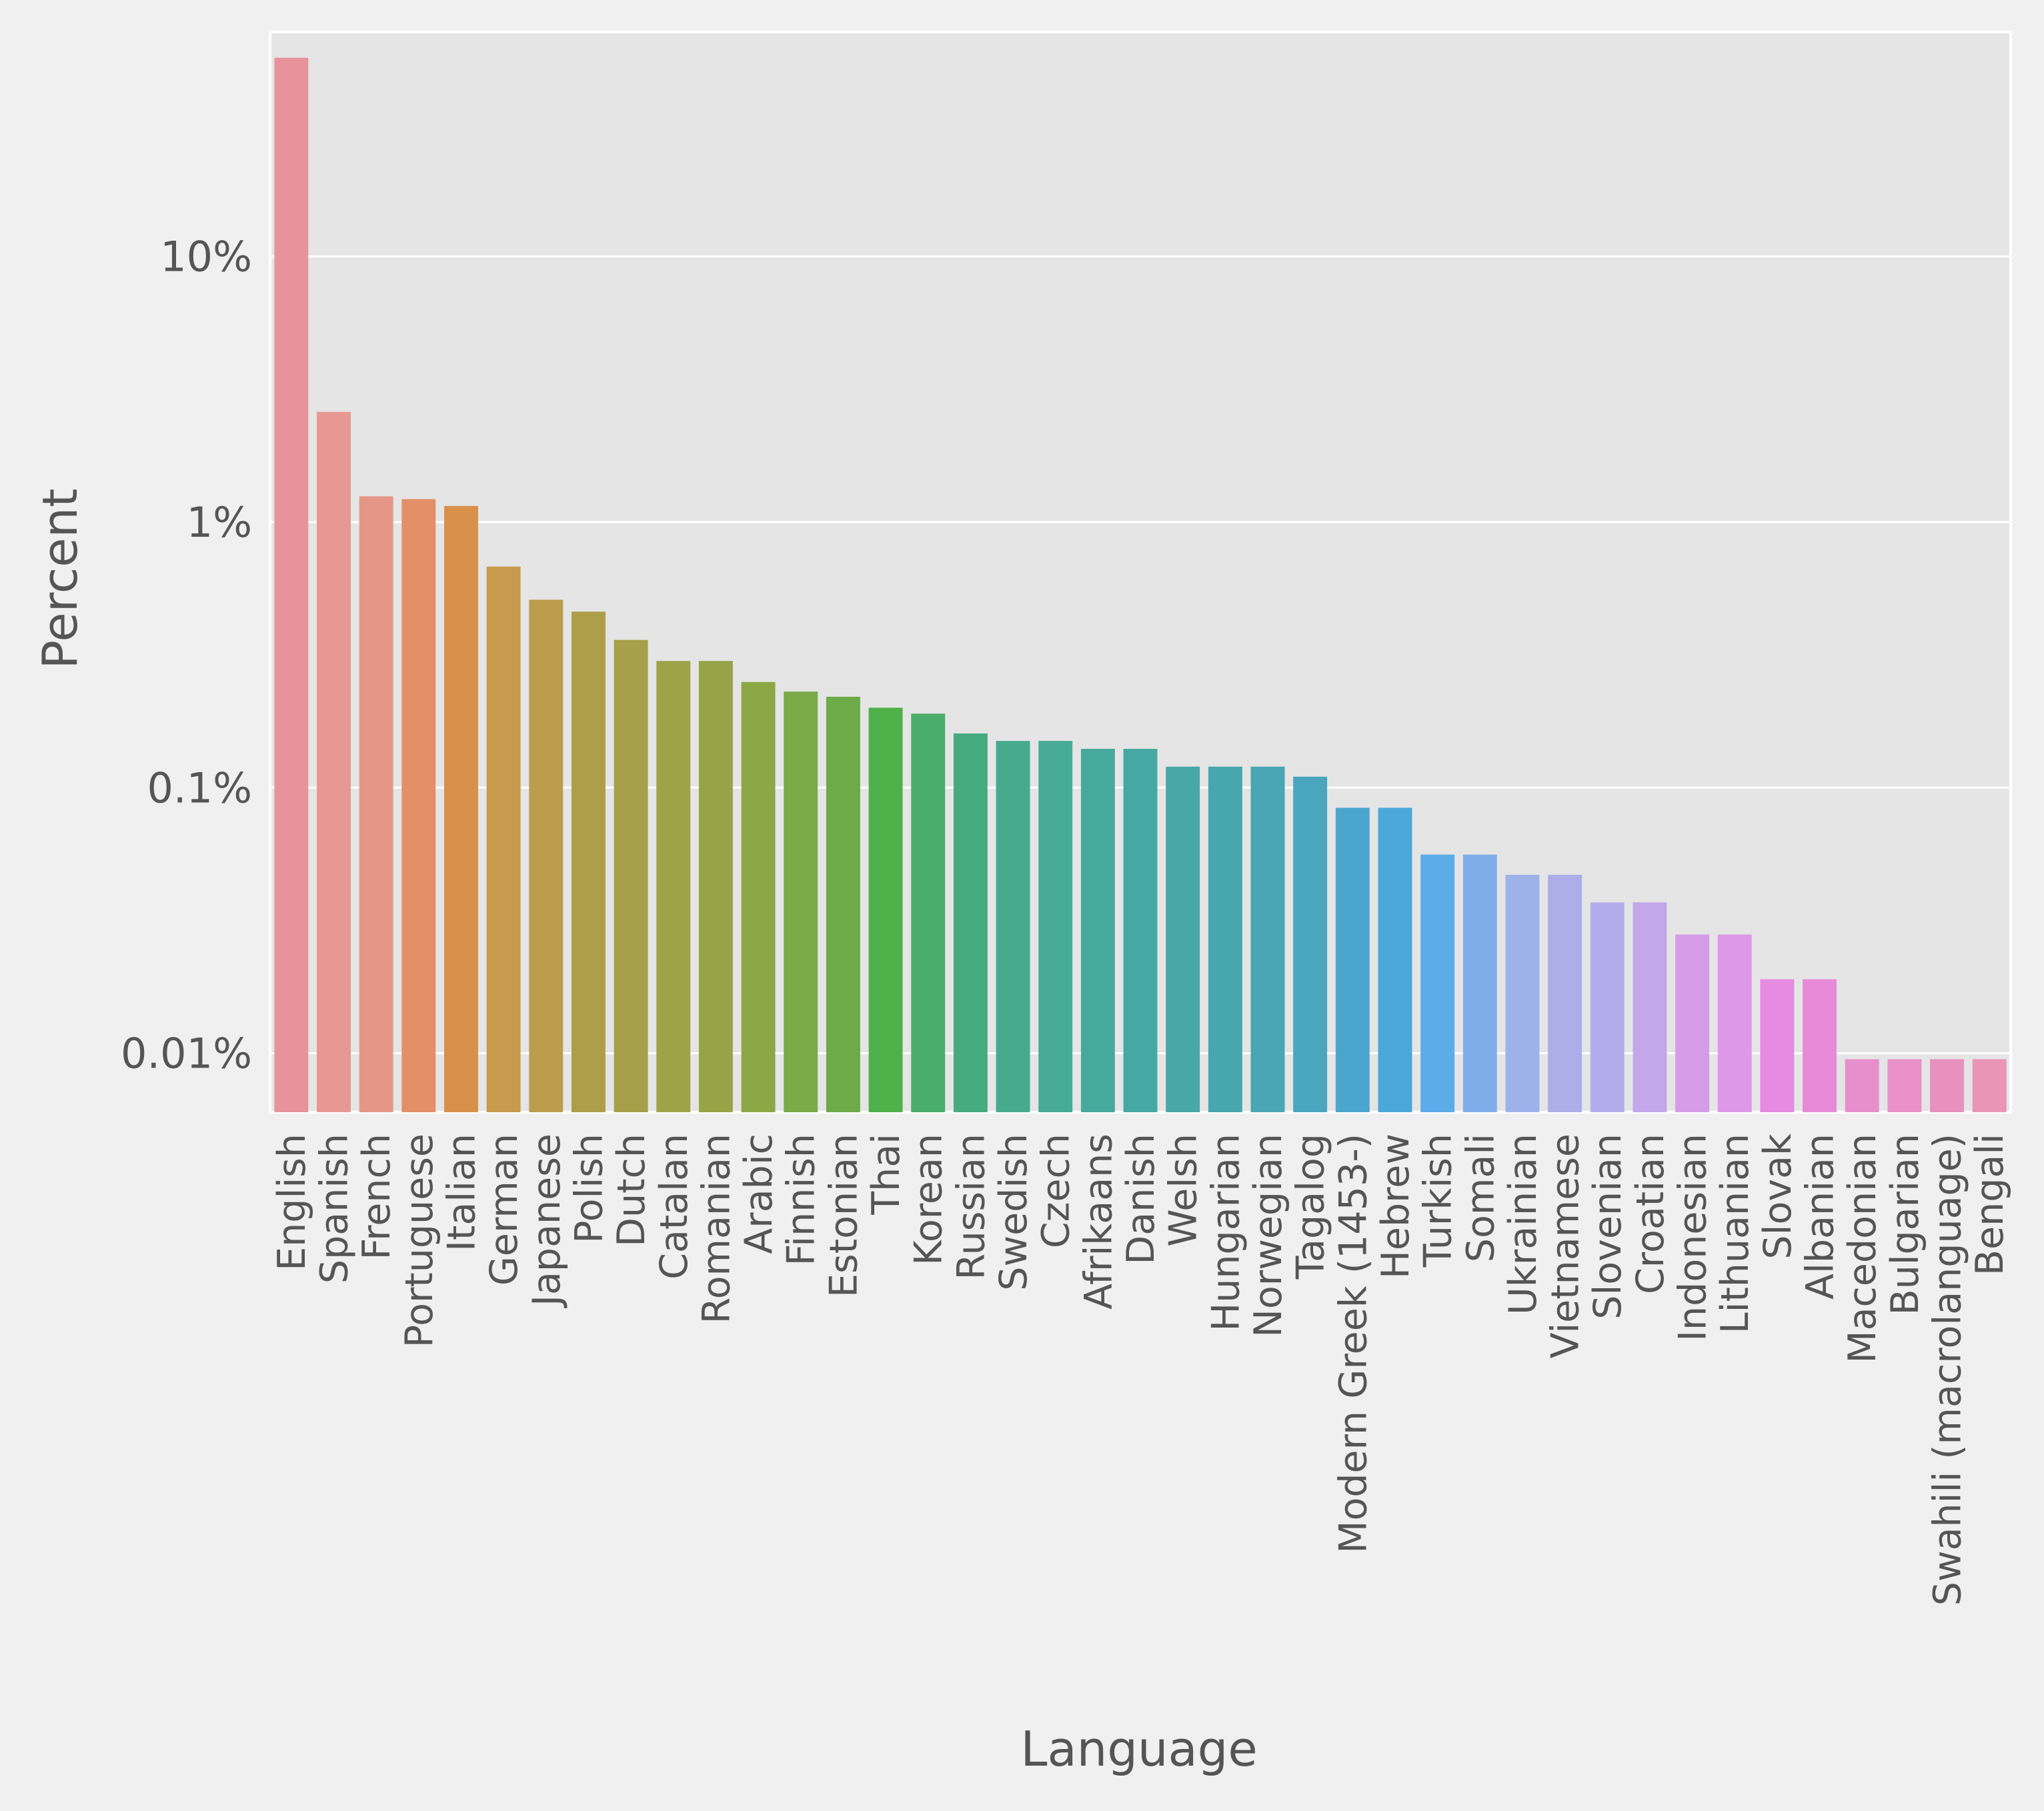  I want to click on x-tick-label: Afrikaans, so click(1098, 1222).